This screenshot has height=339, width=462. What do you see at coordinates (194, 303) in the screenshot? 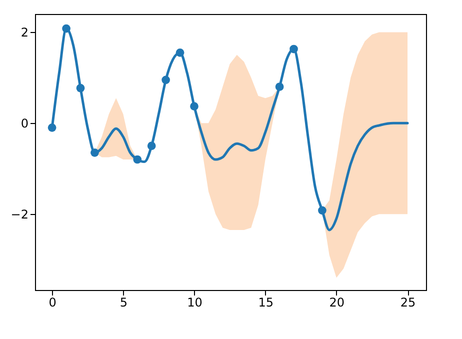
I see `x-tick-label: 10` at bounding box center [194, 303].